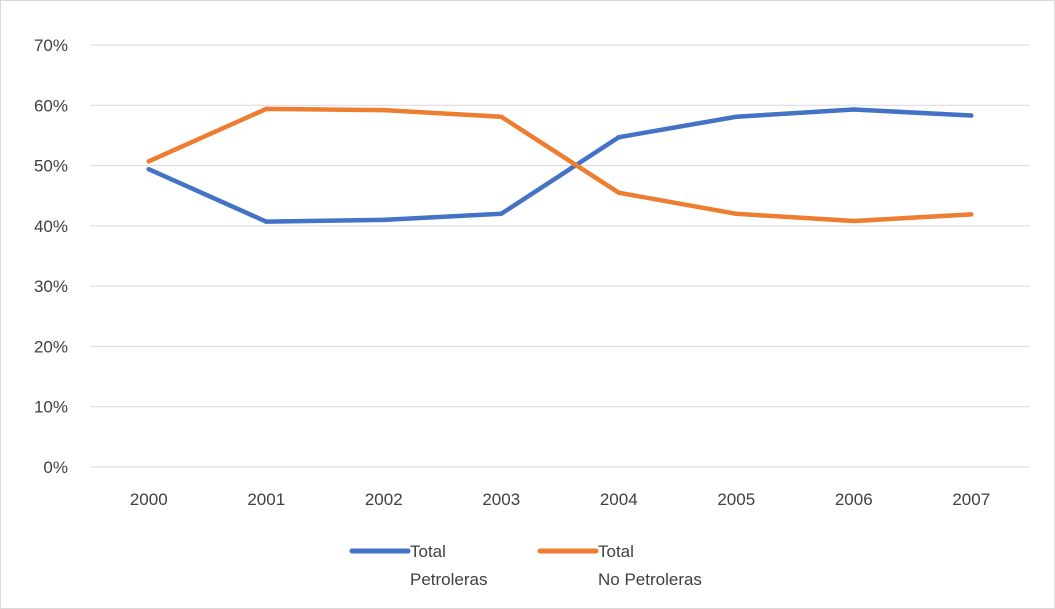 The image size is (1055, 609). What do you see at coordinates (448, 579) in the screenshot?
I see `legend-label: Petroleras` at bounding box center [448, 579].